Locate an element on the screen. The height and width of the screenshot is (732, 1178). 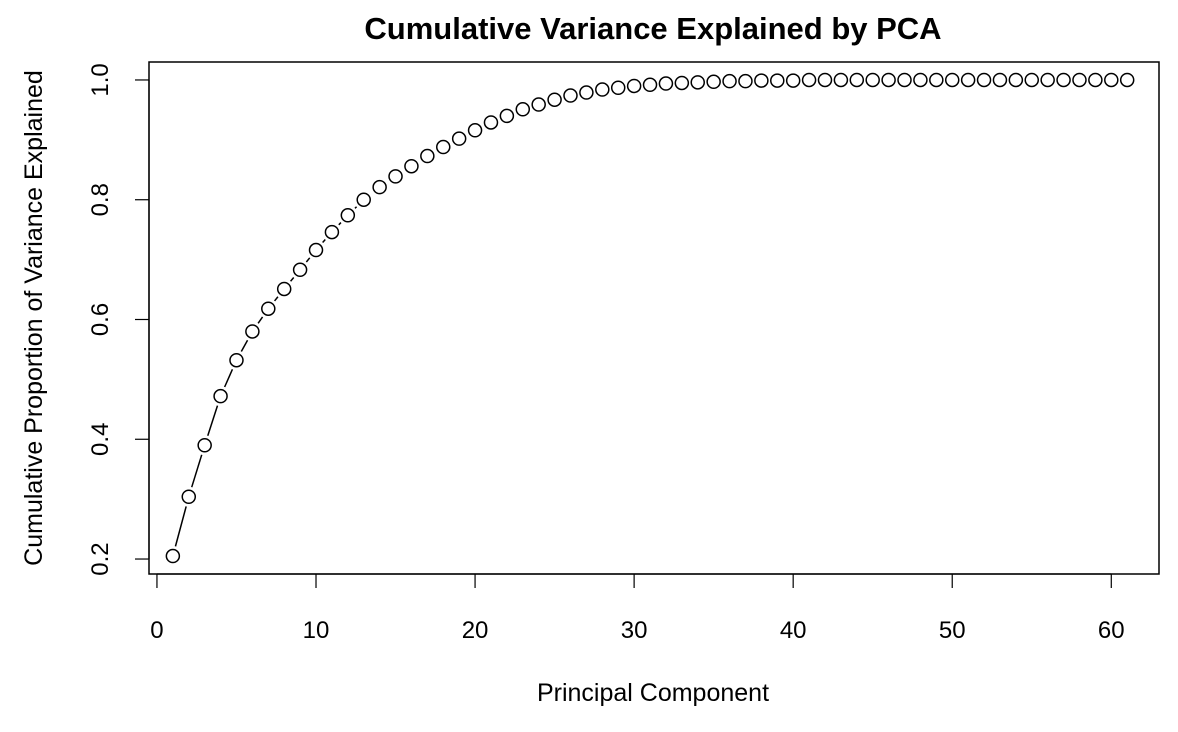
y-tick-label: 0.8 is located at coordinates (100, 199).